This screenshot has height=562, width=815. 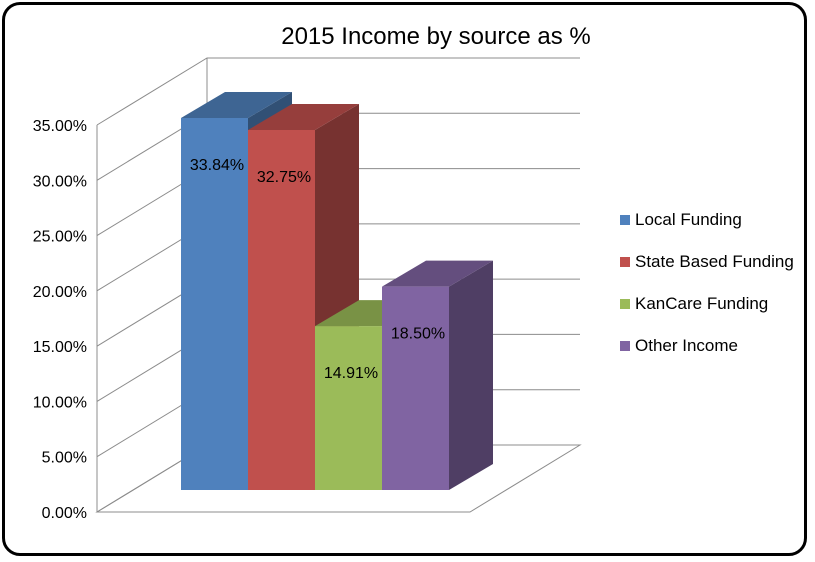 What do you see at coordinates (60, 292) in the screenshot?
I see `y-tick-label: 20.00%` at bounding box center [60, 292].